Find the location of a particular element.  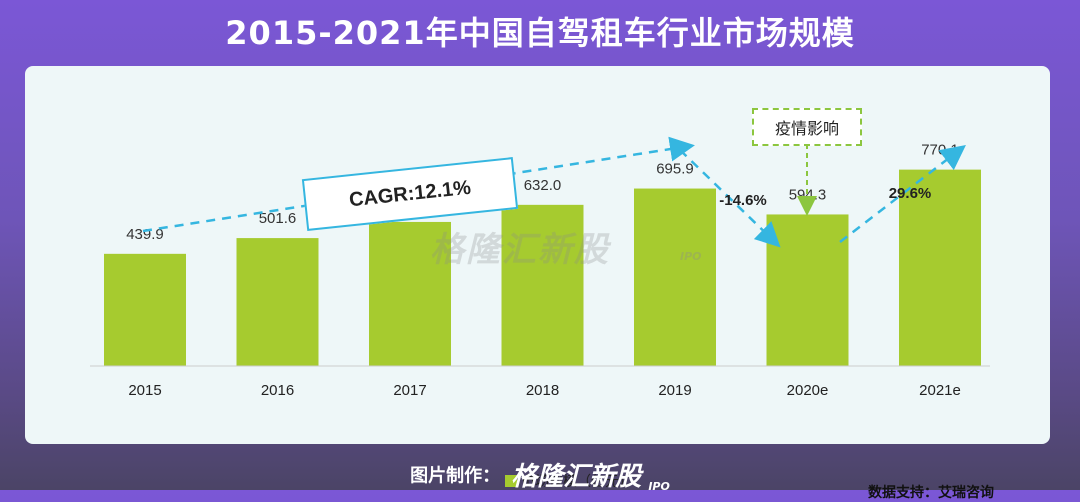

x-tick-2018: 2018 is located at coordinates (542, 390).